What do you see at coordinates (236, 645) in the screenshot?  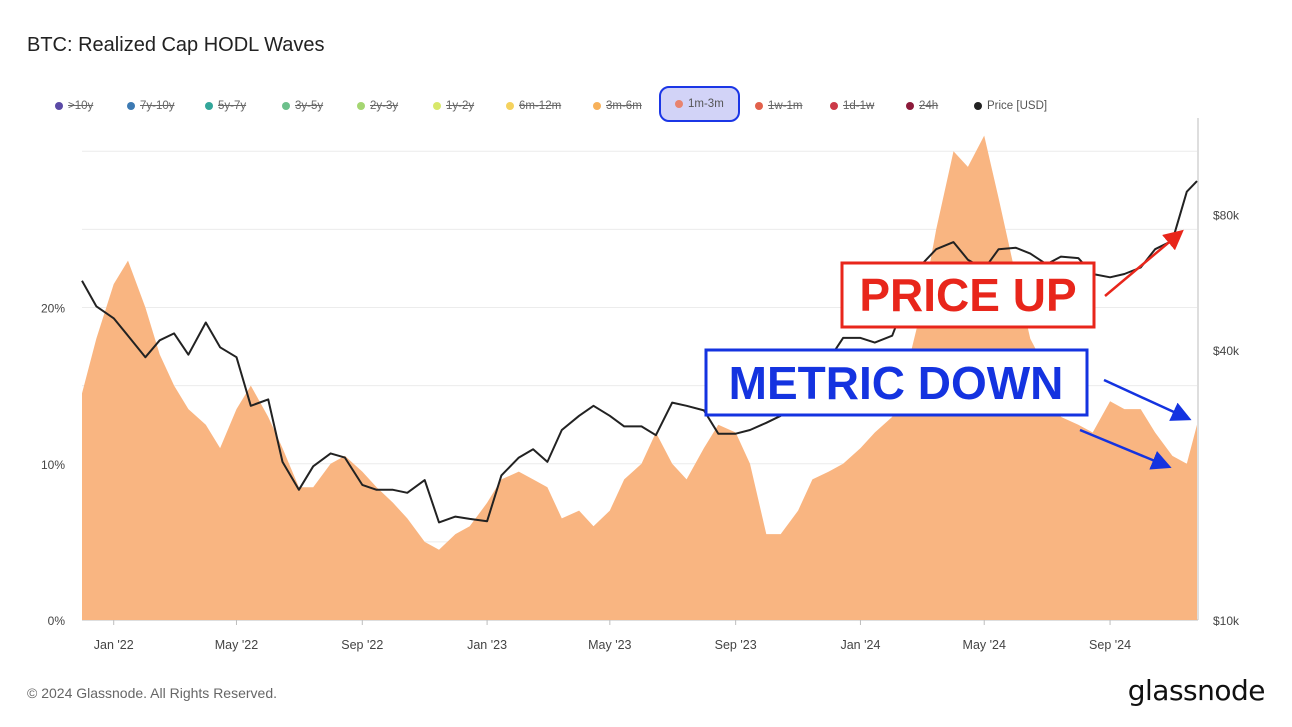 I see `x-tick-label: May '22` at bounding box center [236, 645].